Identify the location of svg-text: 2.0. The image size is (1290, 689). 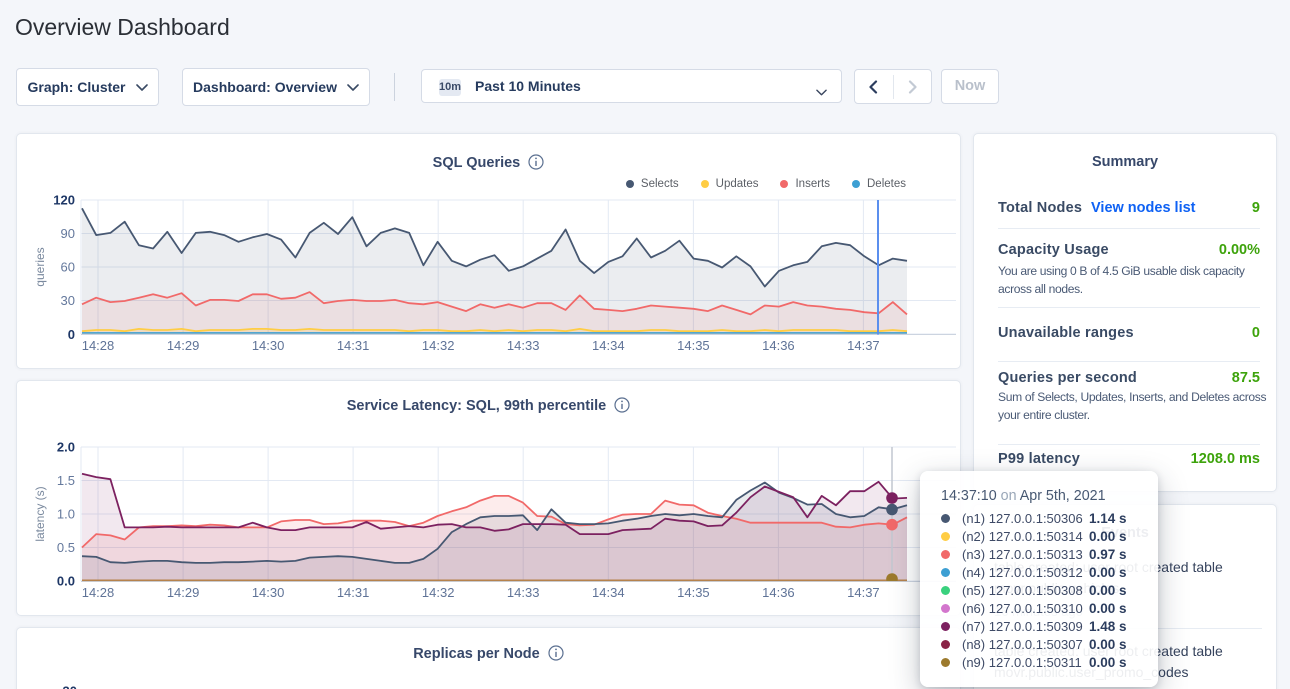
(66, 447).